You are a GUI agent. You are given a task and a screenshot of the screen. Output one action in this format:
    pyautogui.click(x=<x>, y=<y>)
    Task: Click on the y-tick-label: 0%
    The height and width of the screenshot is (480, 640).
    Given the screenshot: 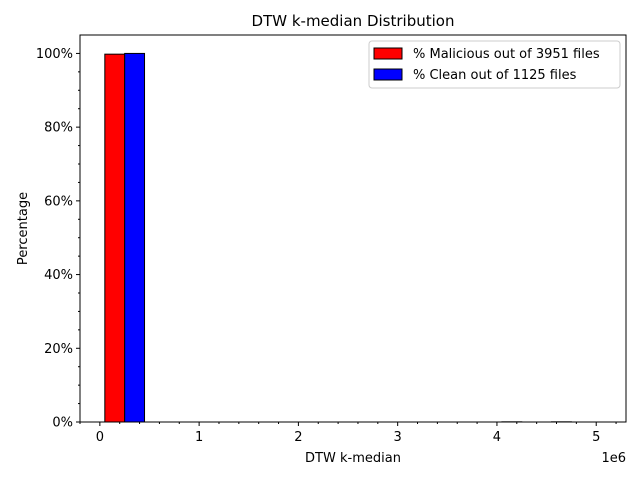 What is the action you would take?
    pyautogui.click(x=62, y=423)
    